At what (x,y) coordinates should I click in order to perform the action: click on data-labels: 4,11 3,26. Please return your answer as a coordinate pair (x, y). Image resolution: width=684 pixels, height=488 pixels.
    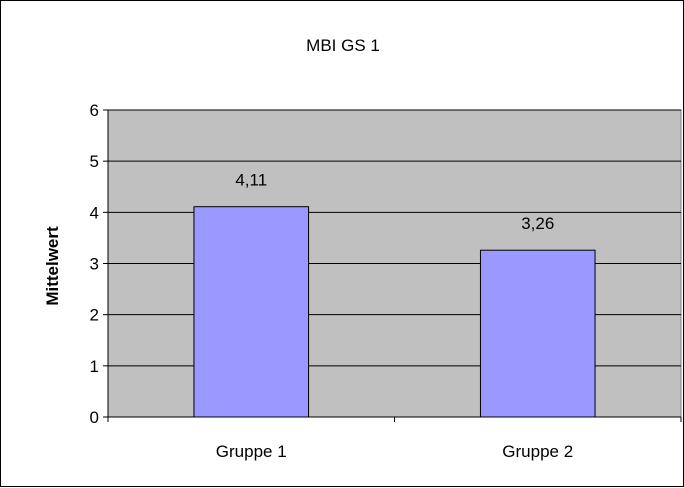
    Looking at the image, I should click on (394, 202).